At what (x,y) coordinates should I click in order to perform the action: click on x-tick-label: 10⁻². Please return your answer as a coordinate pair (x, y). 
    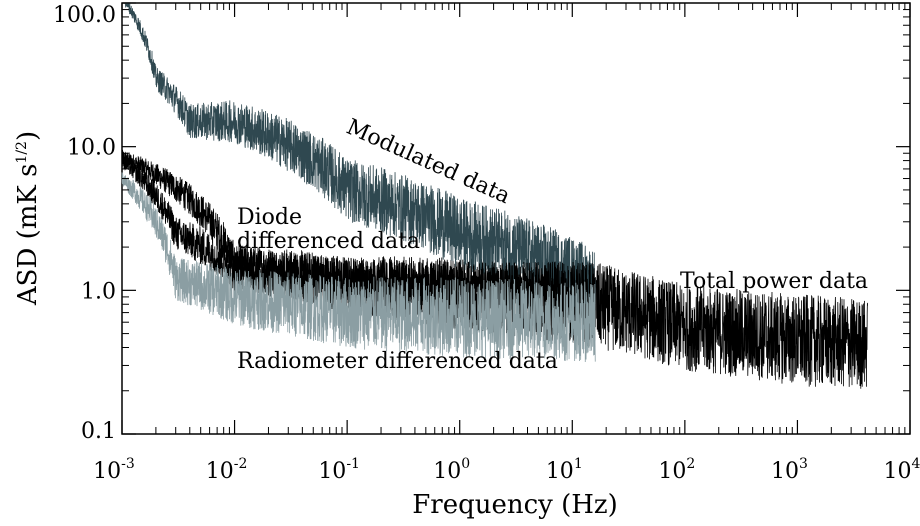
    Looking at the image, I should click on (227, 470).